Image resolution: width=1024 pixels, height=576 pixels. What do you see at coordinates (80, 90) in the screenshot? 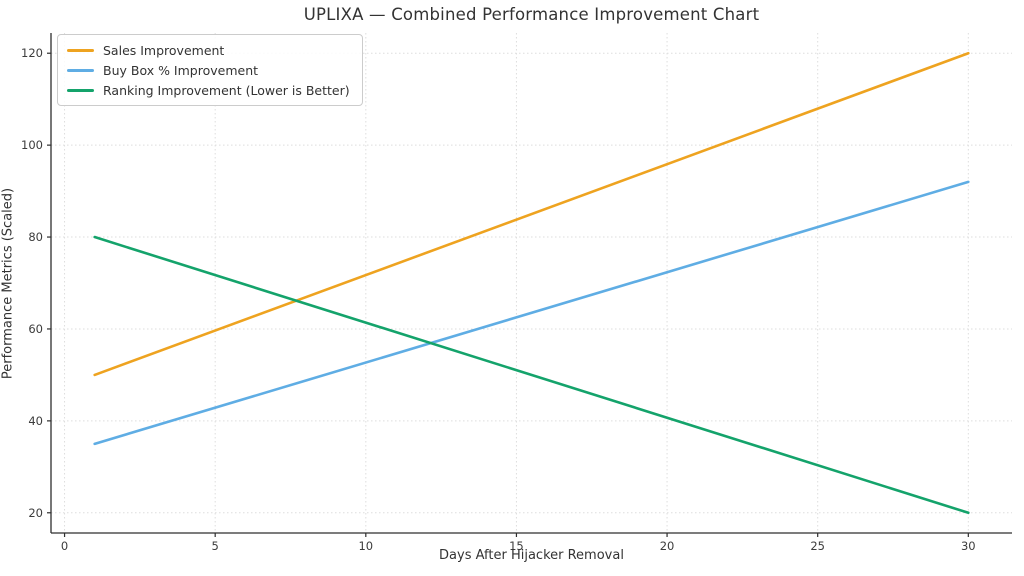
I see `legend-swatch-ranking` at bounding box center [80, 90].